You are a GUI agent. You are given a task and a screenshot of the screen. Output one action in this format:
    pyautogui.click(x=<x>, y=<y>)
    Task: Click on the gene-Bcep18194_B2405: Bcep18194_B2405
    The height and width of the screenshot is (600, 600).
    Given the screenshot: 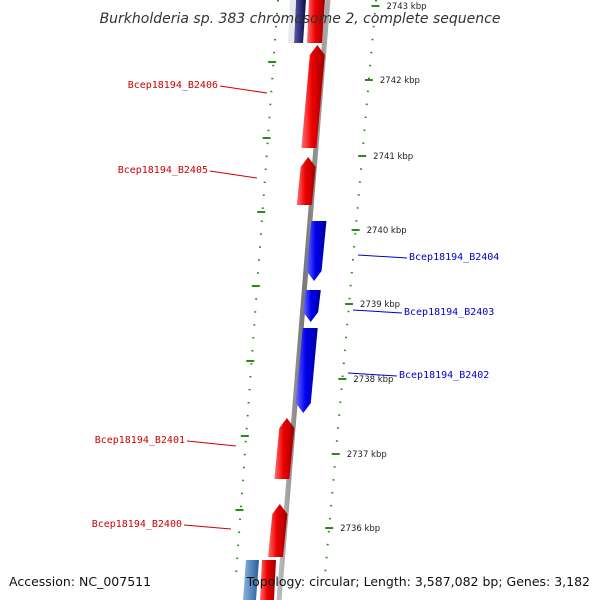 What is the action you would take?
    pyautogui.click(x=217, y=181)
    